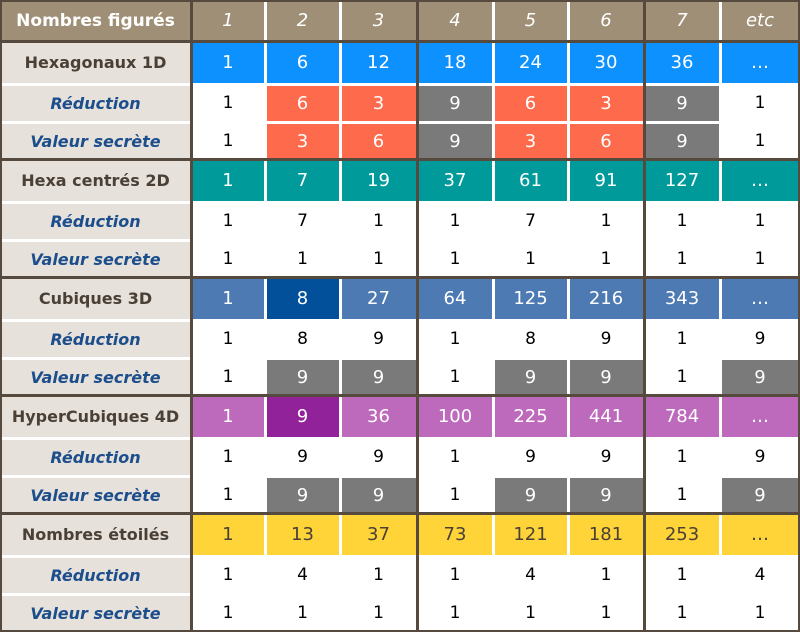  I want to click on sequence-cell: 13, so click(302, 534).